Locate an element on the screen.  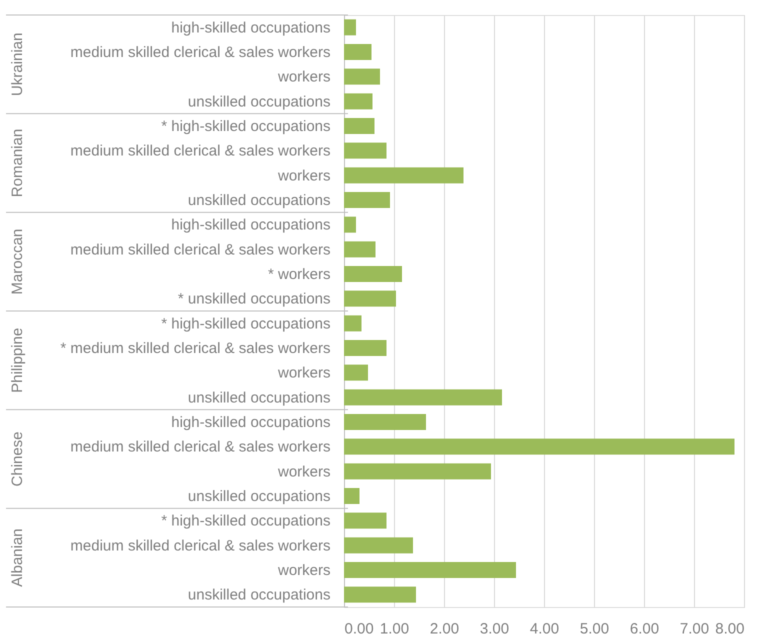
x-tick-label: 2.00 is located at coordinates (445, 628).